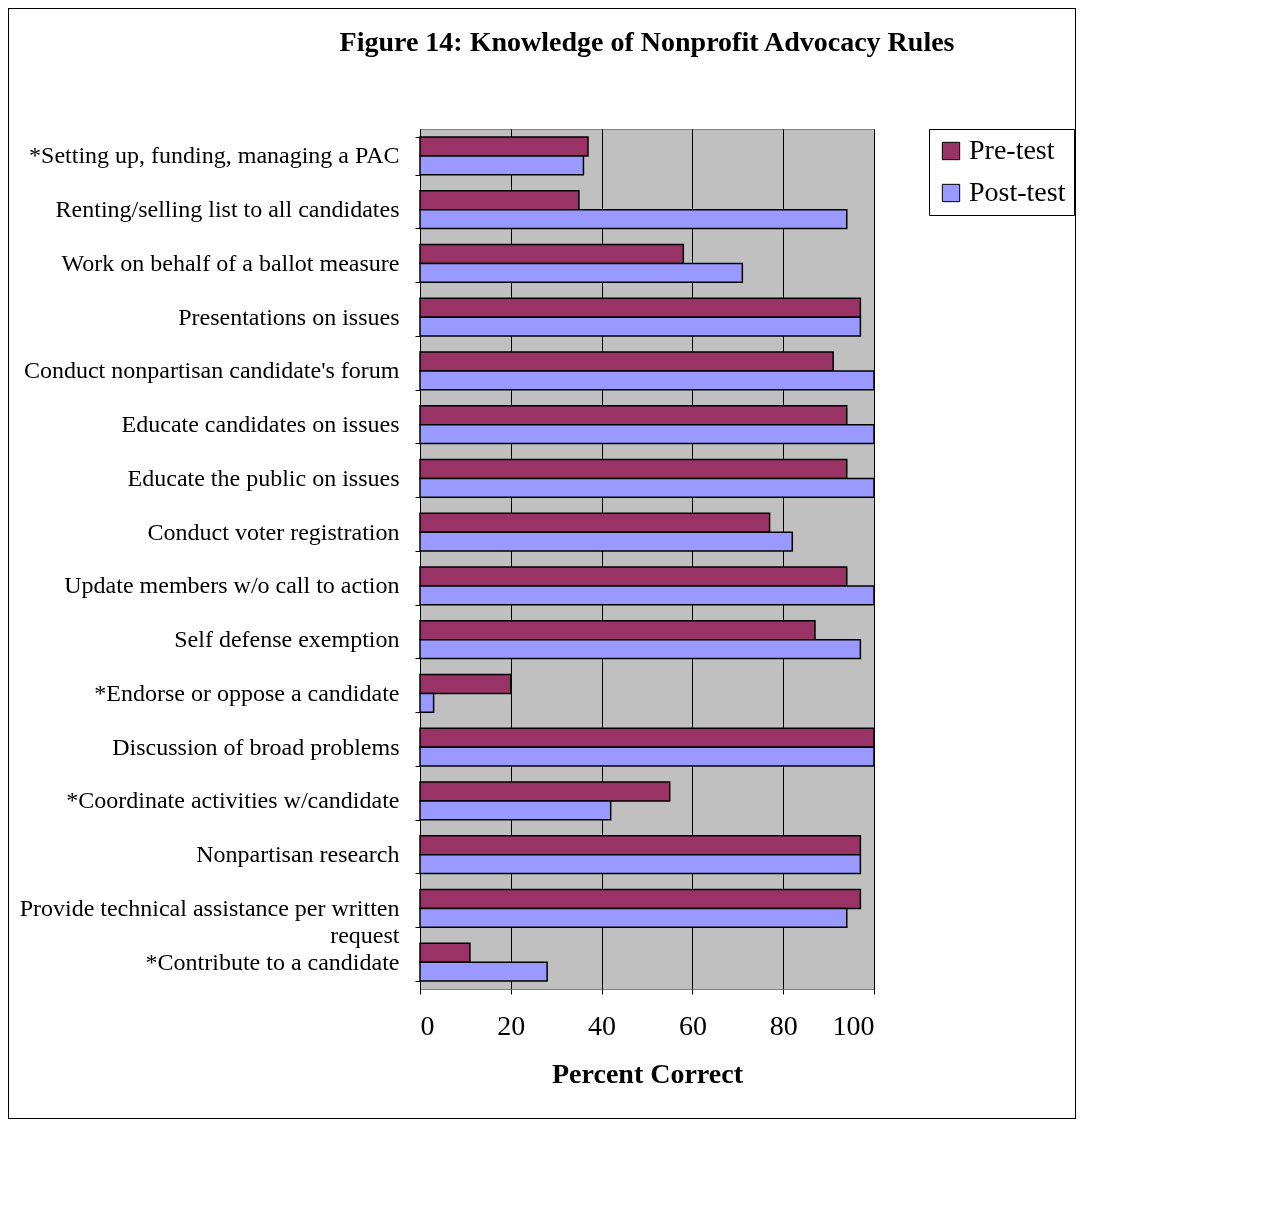  Describe the element at coordinates (233, 800) in the screenshot. I see `y-tick-label: *Coordinate activities w/candidate` at that location.